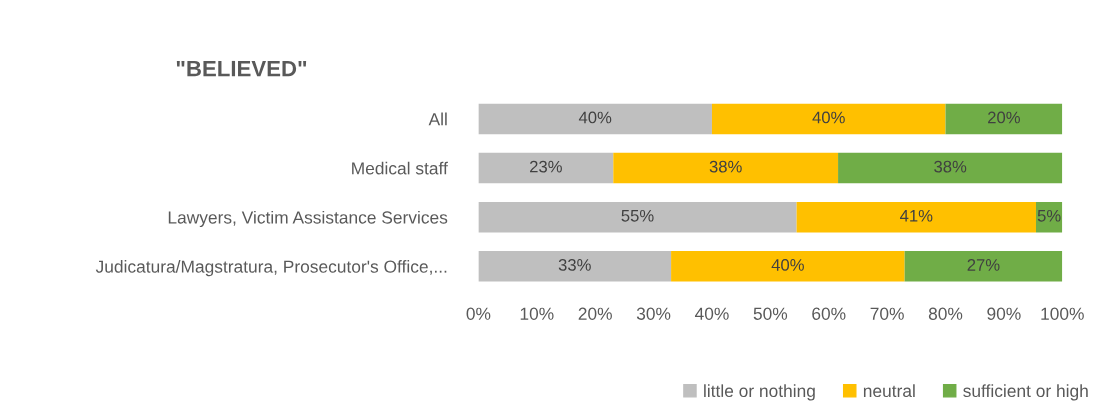 Image resolution: width=1110 pixels, height=412 pixels. I want to click on y-tick-label: Lawyers, Victim Assistance Services, so click(308, 219).